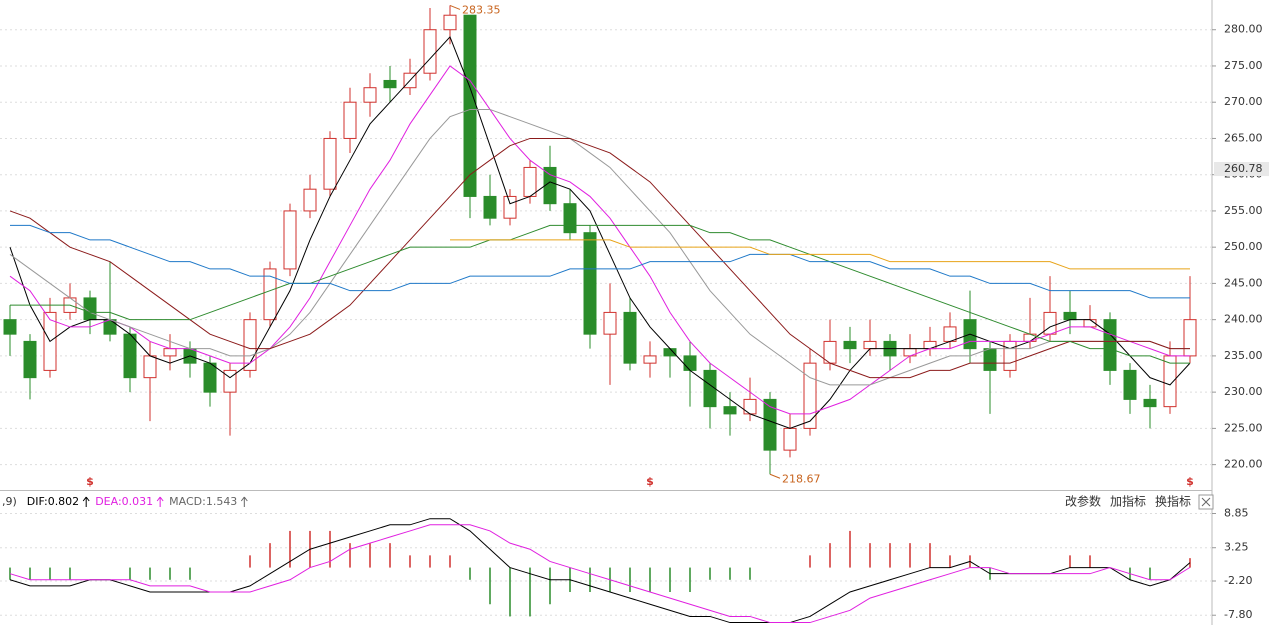  I want to click on dea-line, so click(600, 574).